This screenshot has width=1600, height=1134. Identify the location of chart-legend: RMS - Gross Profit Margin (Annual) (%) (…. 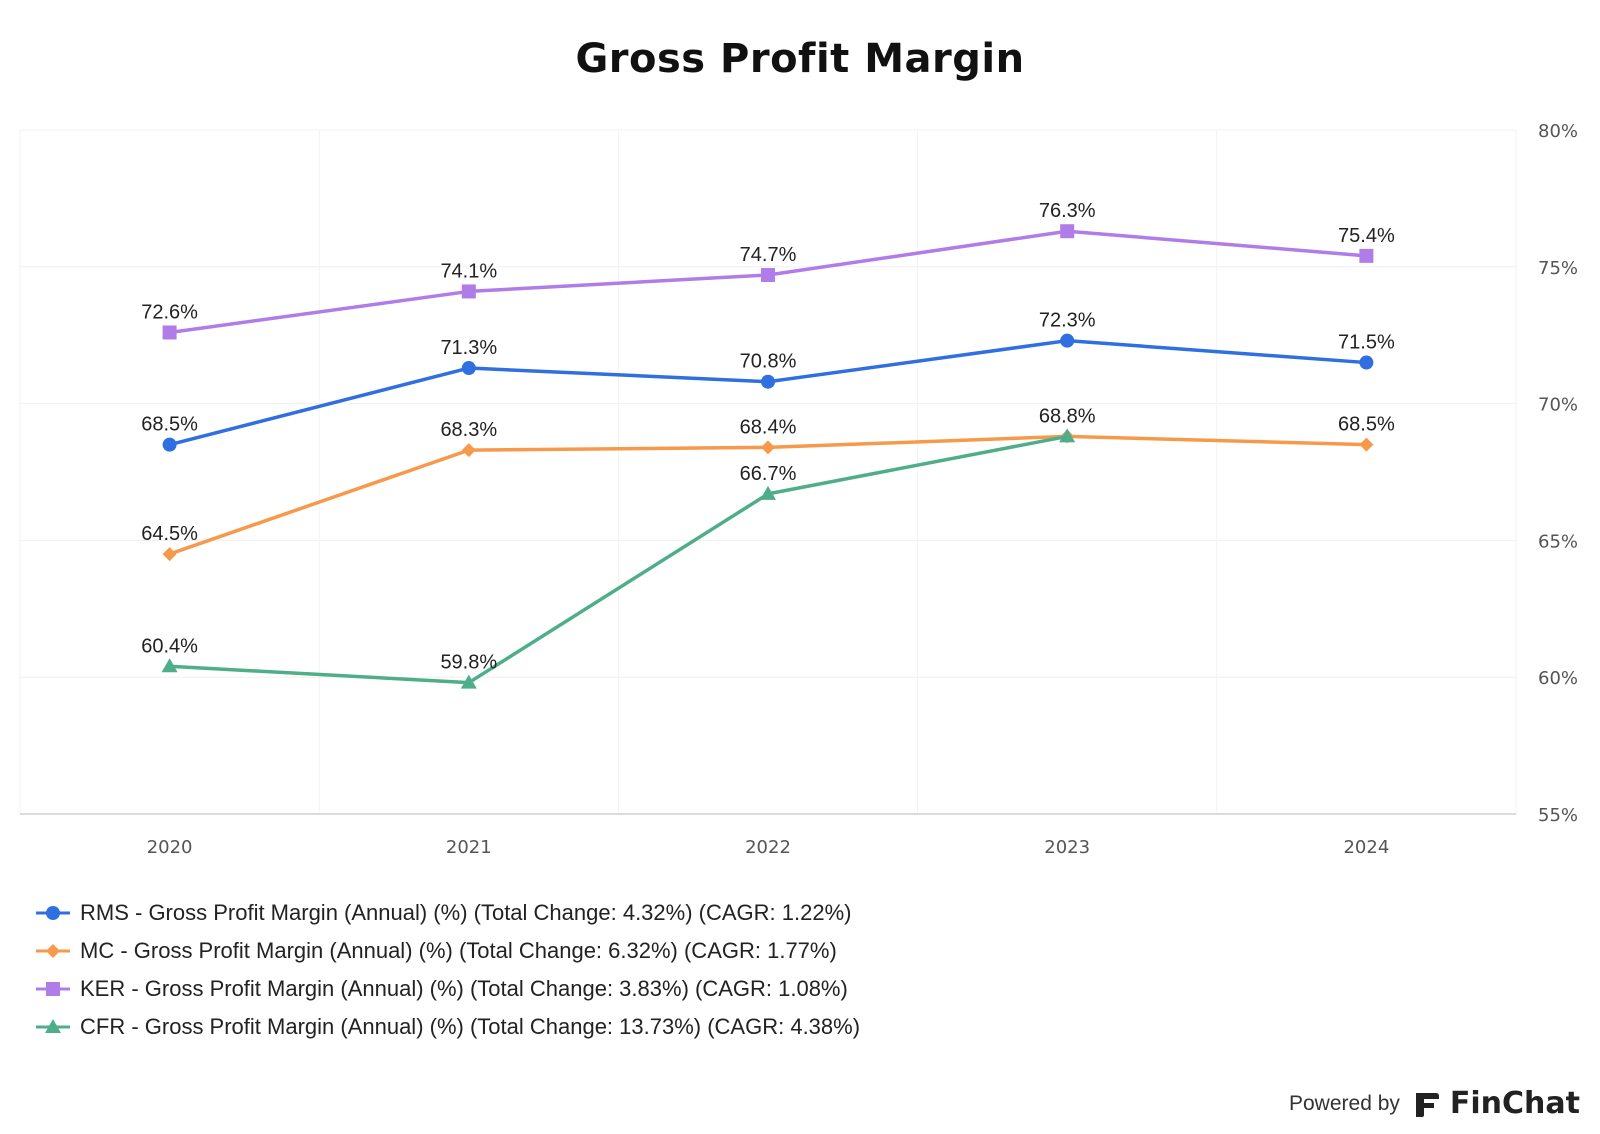
(448, 970).